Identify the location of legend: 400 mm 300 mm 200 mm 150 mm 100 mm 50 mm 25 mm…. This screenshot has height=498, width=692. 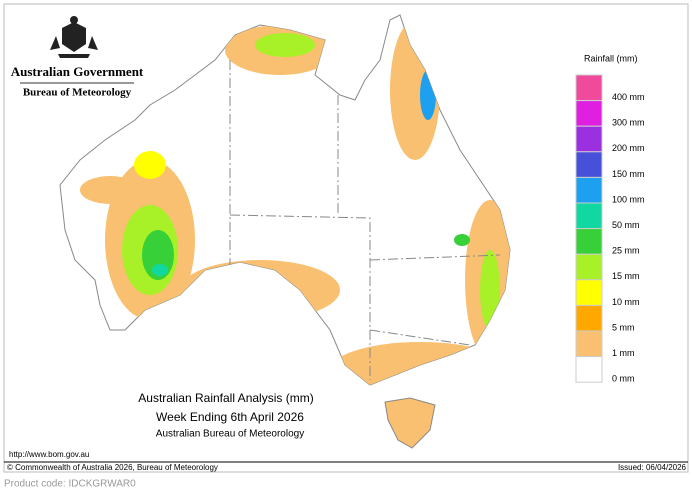
(610, 229).